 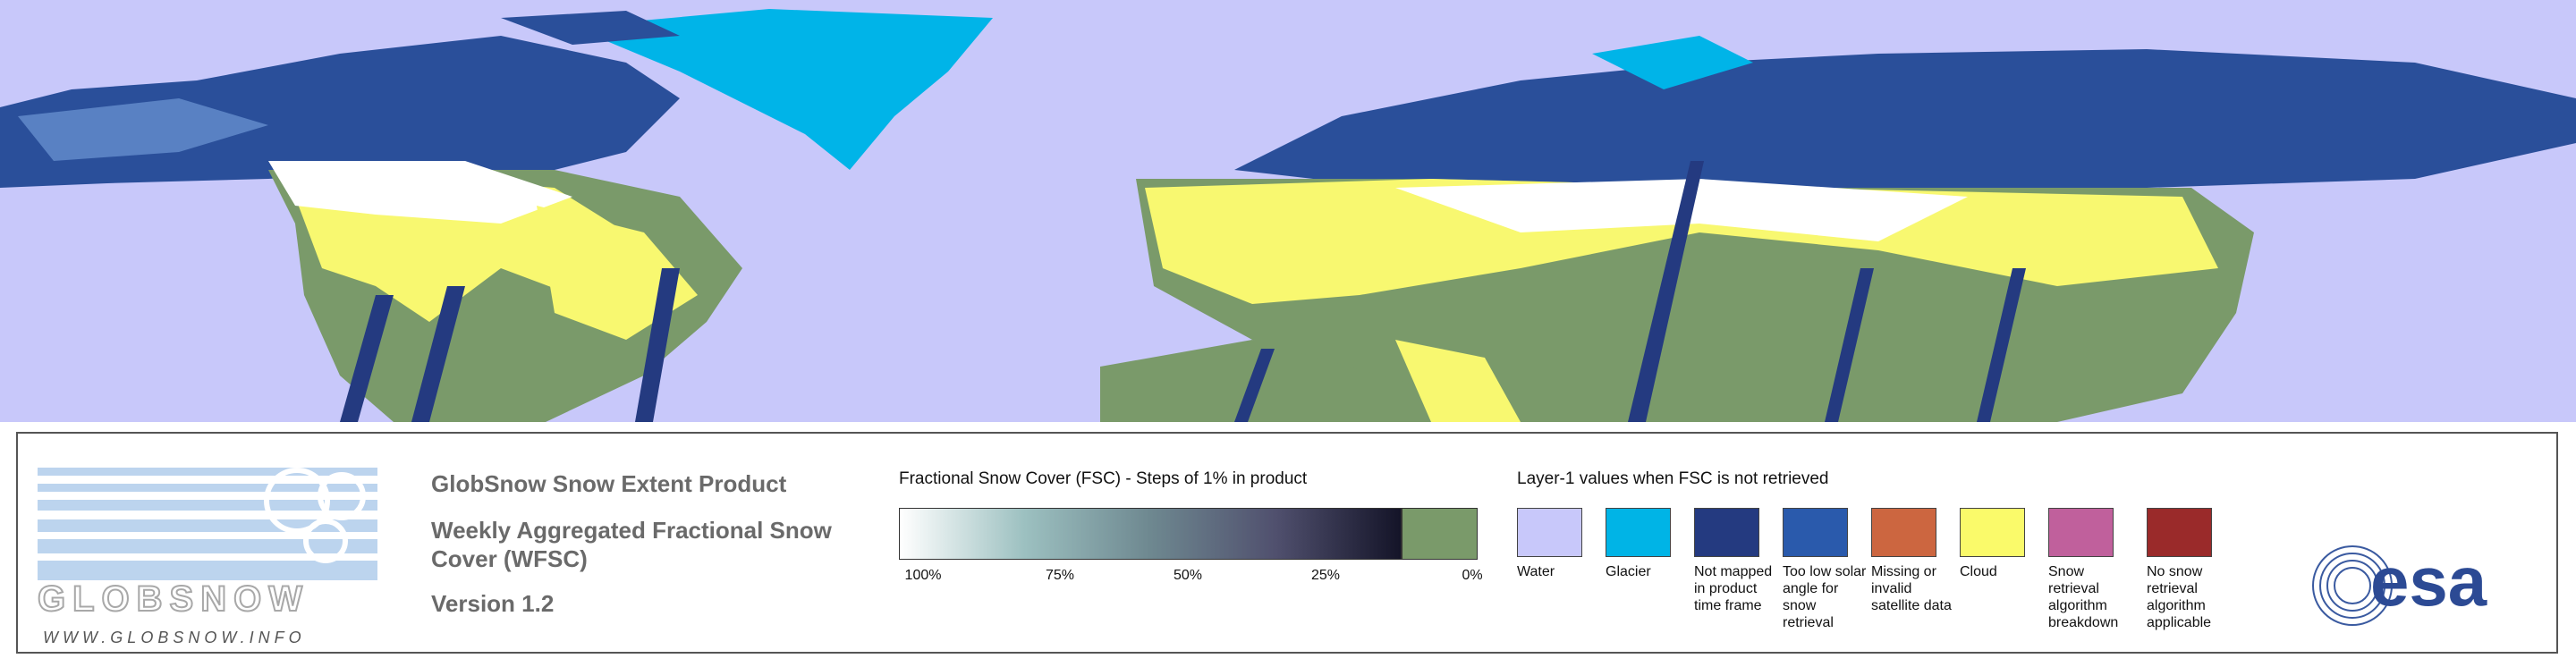 What do you see at coordinates (1536, 572) in the screenshot?
I see `legend-label: Water` at bounding box center [1536, 572].